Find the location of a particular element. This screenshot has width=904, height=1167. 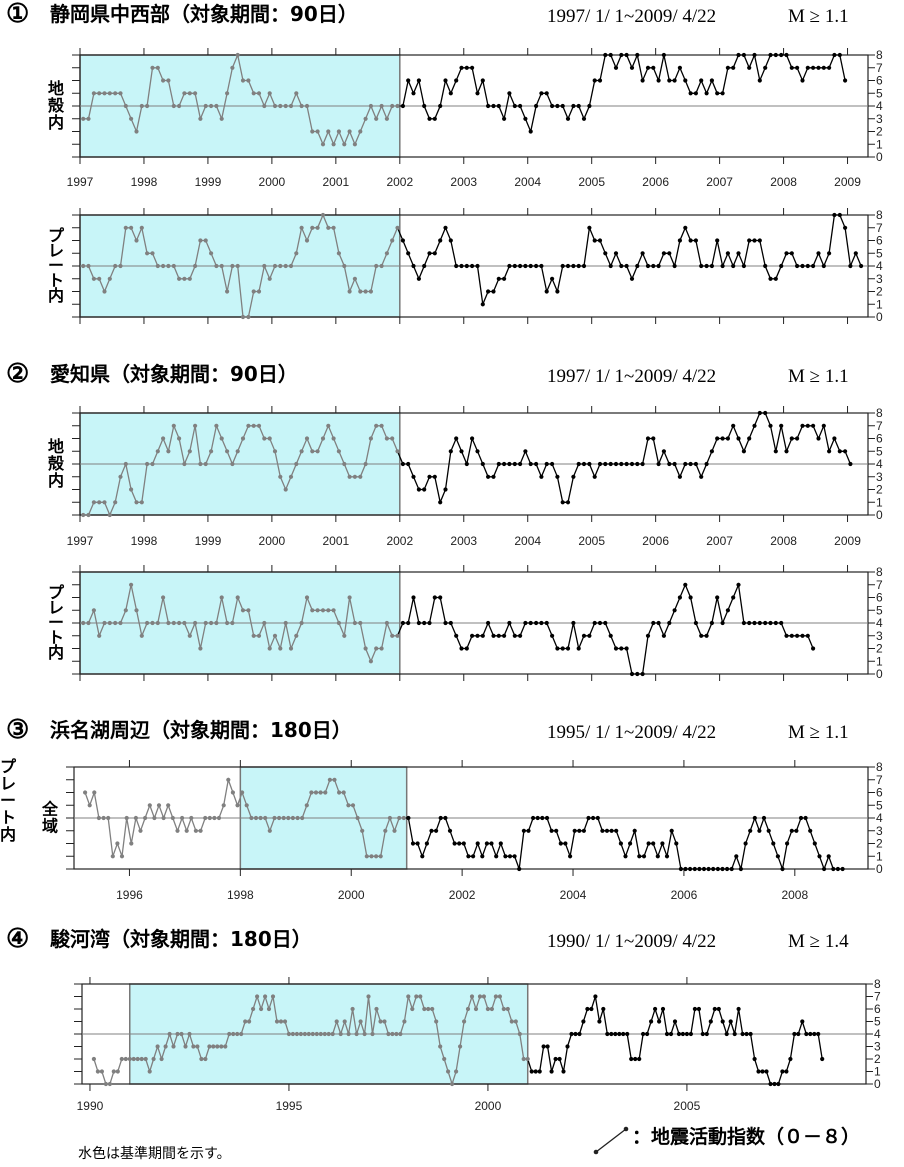

panel-label: プレート内 is located at coordinates (56, 265).